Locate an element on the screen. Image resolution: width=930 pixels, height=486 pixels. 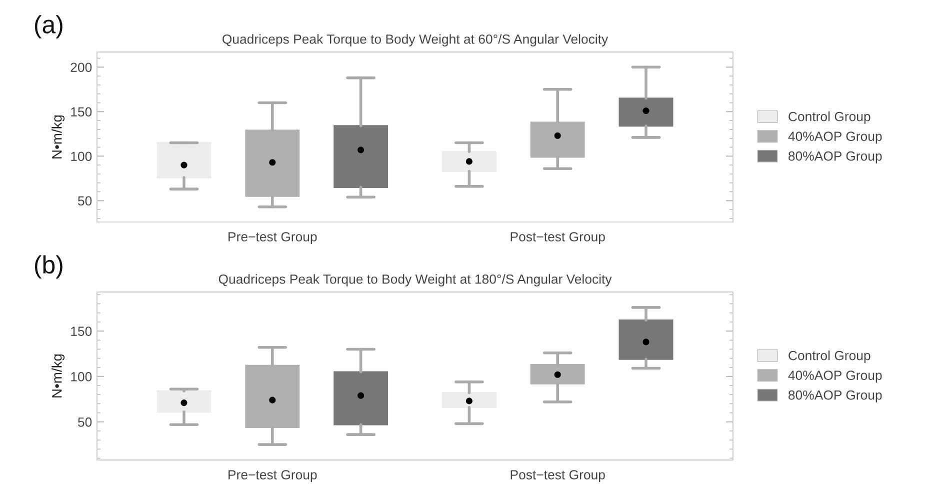
text: (b) is located at coordinates (48, 267).